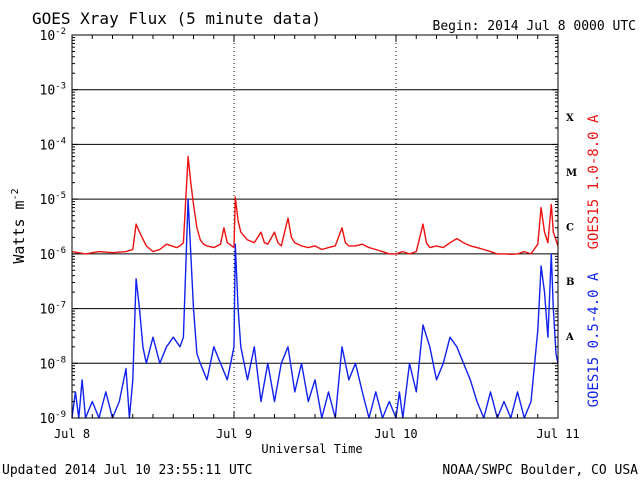  I want to click on updated-label: Updated 2014 Jul 10 23:55:11 UTC, so click(127, 470).